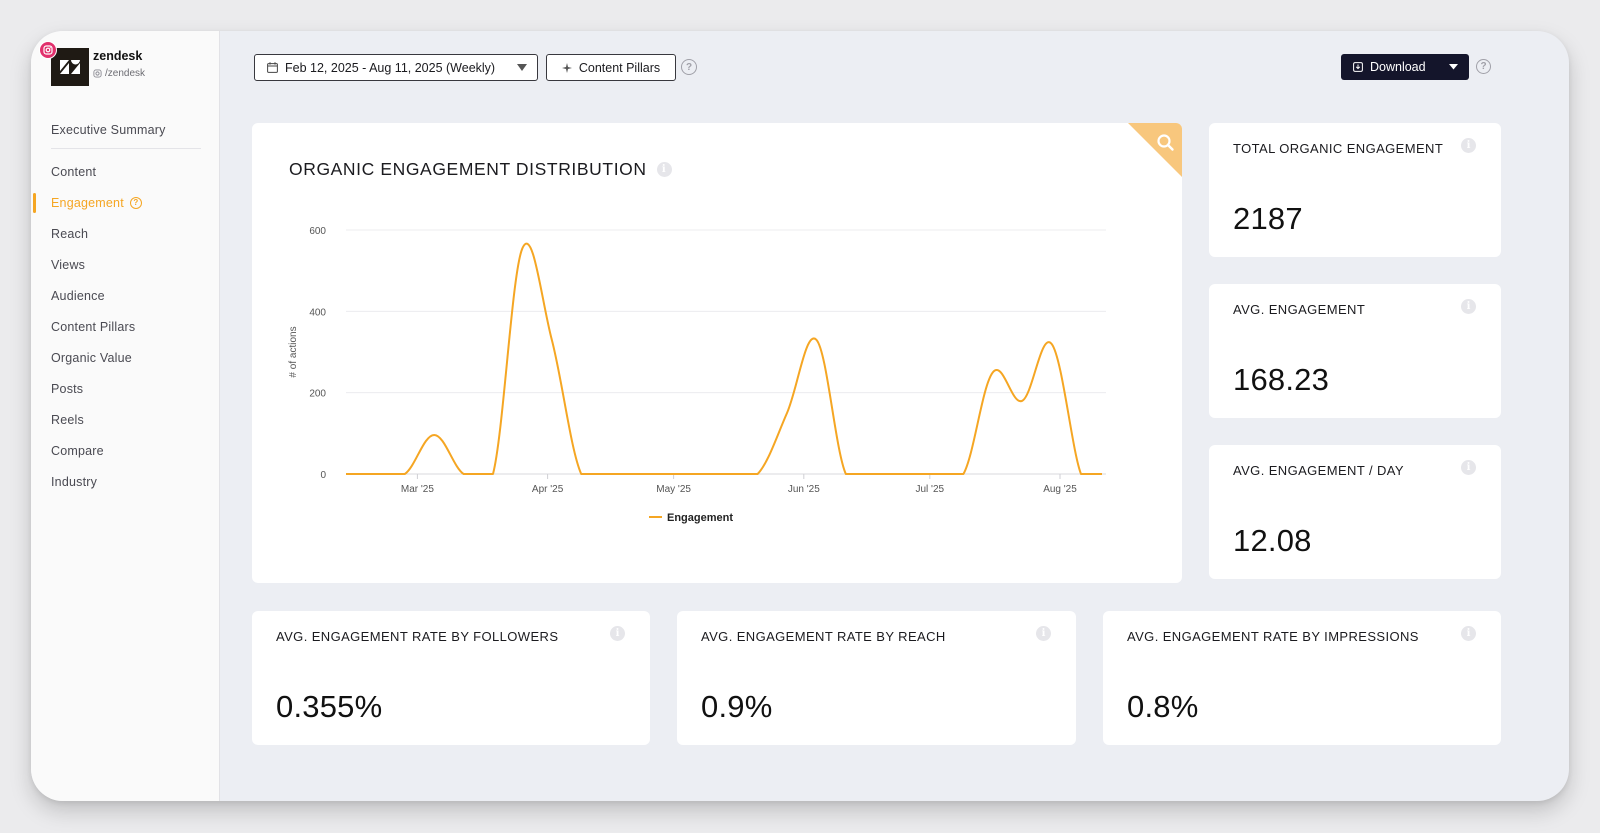  What do you see at coordinates (126, 130) in the screenshot?
I see `sidebar-item-executive-summary: Executive Summary` at bounding box center [126, 130].